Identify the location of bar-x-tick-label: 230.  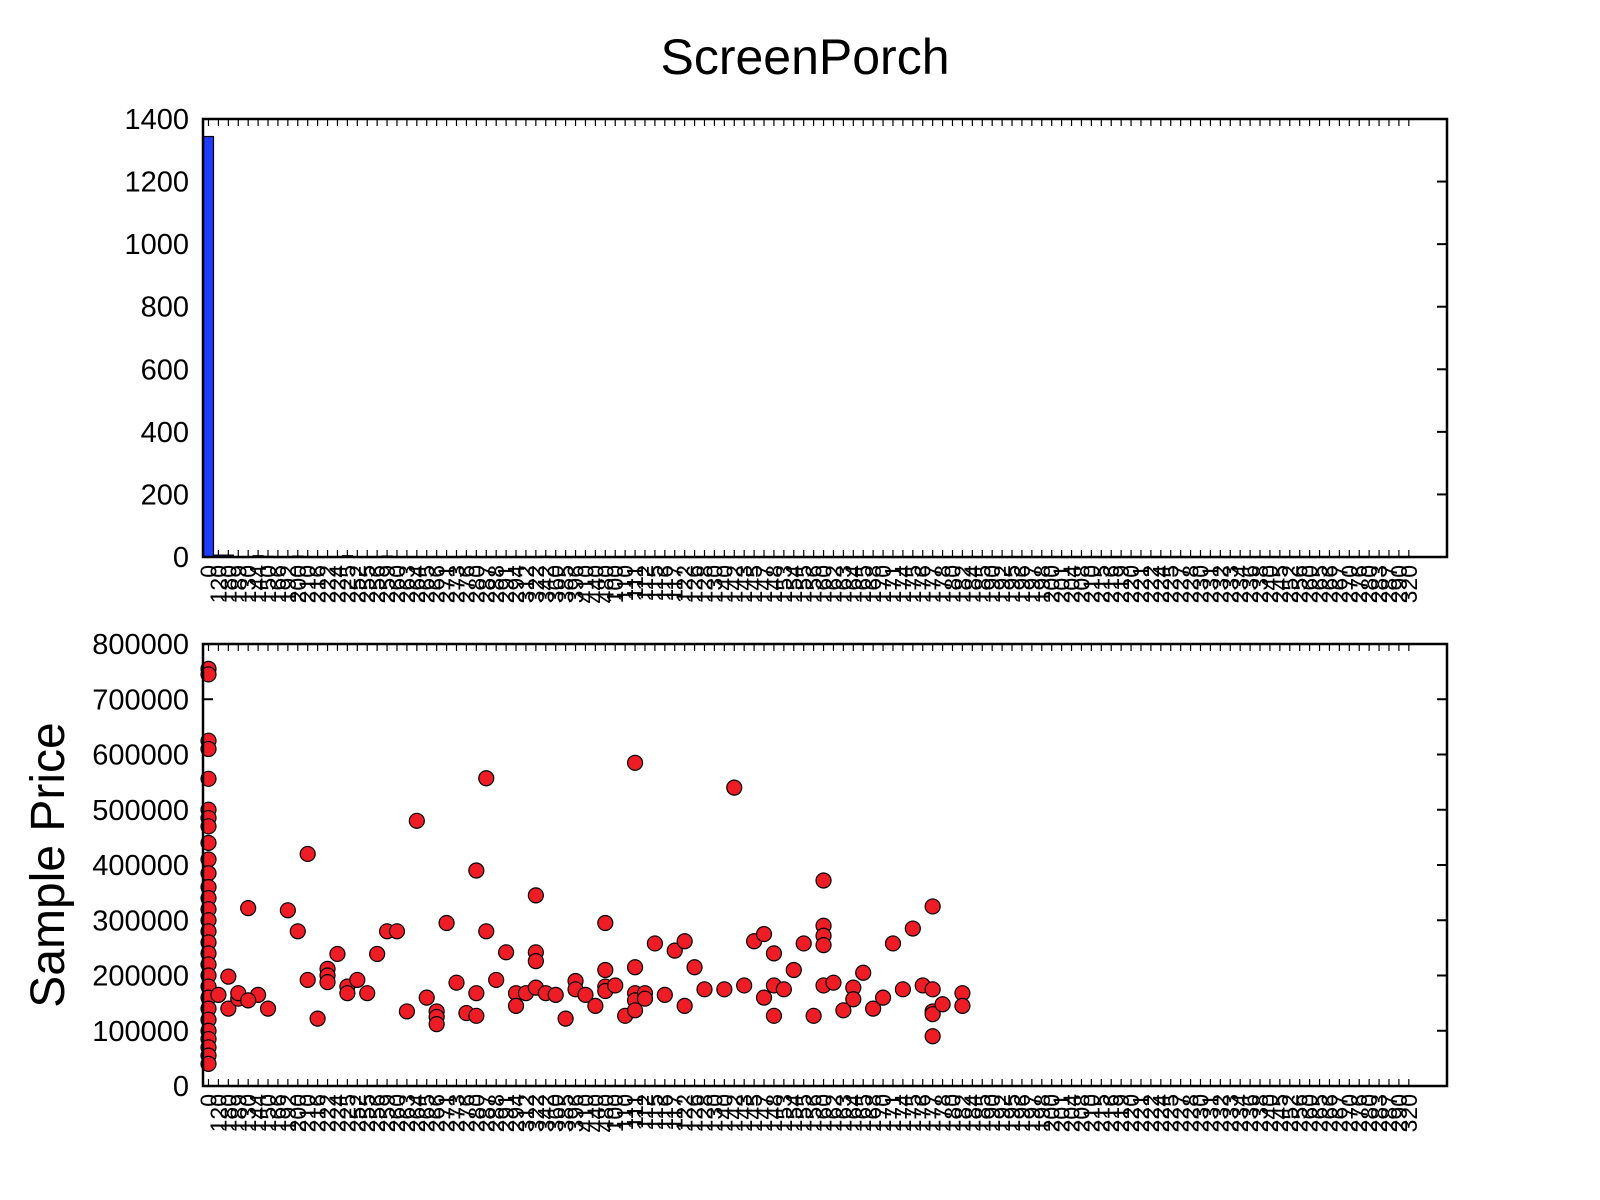
(1201, 584).